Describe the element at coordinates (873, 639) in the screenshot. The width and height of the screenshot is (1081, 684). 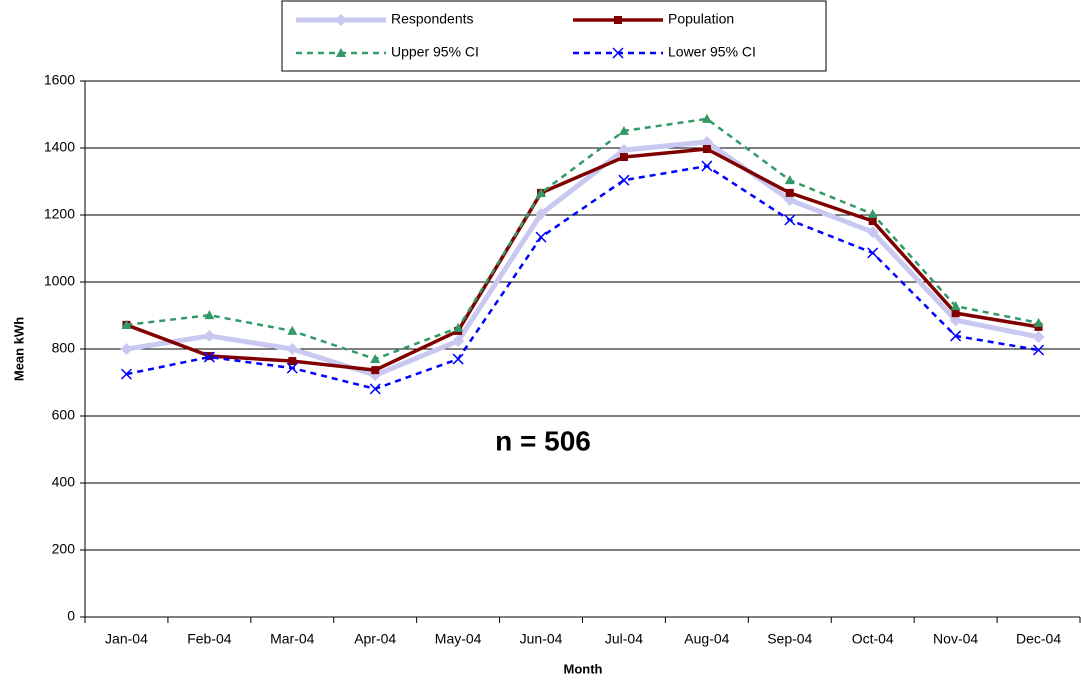
I see `x-tick-label: Oct-04` at that location.